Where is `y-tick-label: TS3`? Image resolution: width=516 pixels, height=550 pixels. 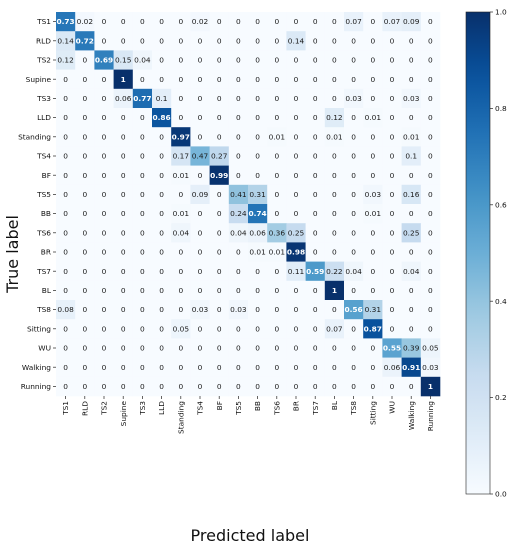 y-tick-label: TS3 is located at coordinates (43, 98).